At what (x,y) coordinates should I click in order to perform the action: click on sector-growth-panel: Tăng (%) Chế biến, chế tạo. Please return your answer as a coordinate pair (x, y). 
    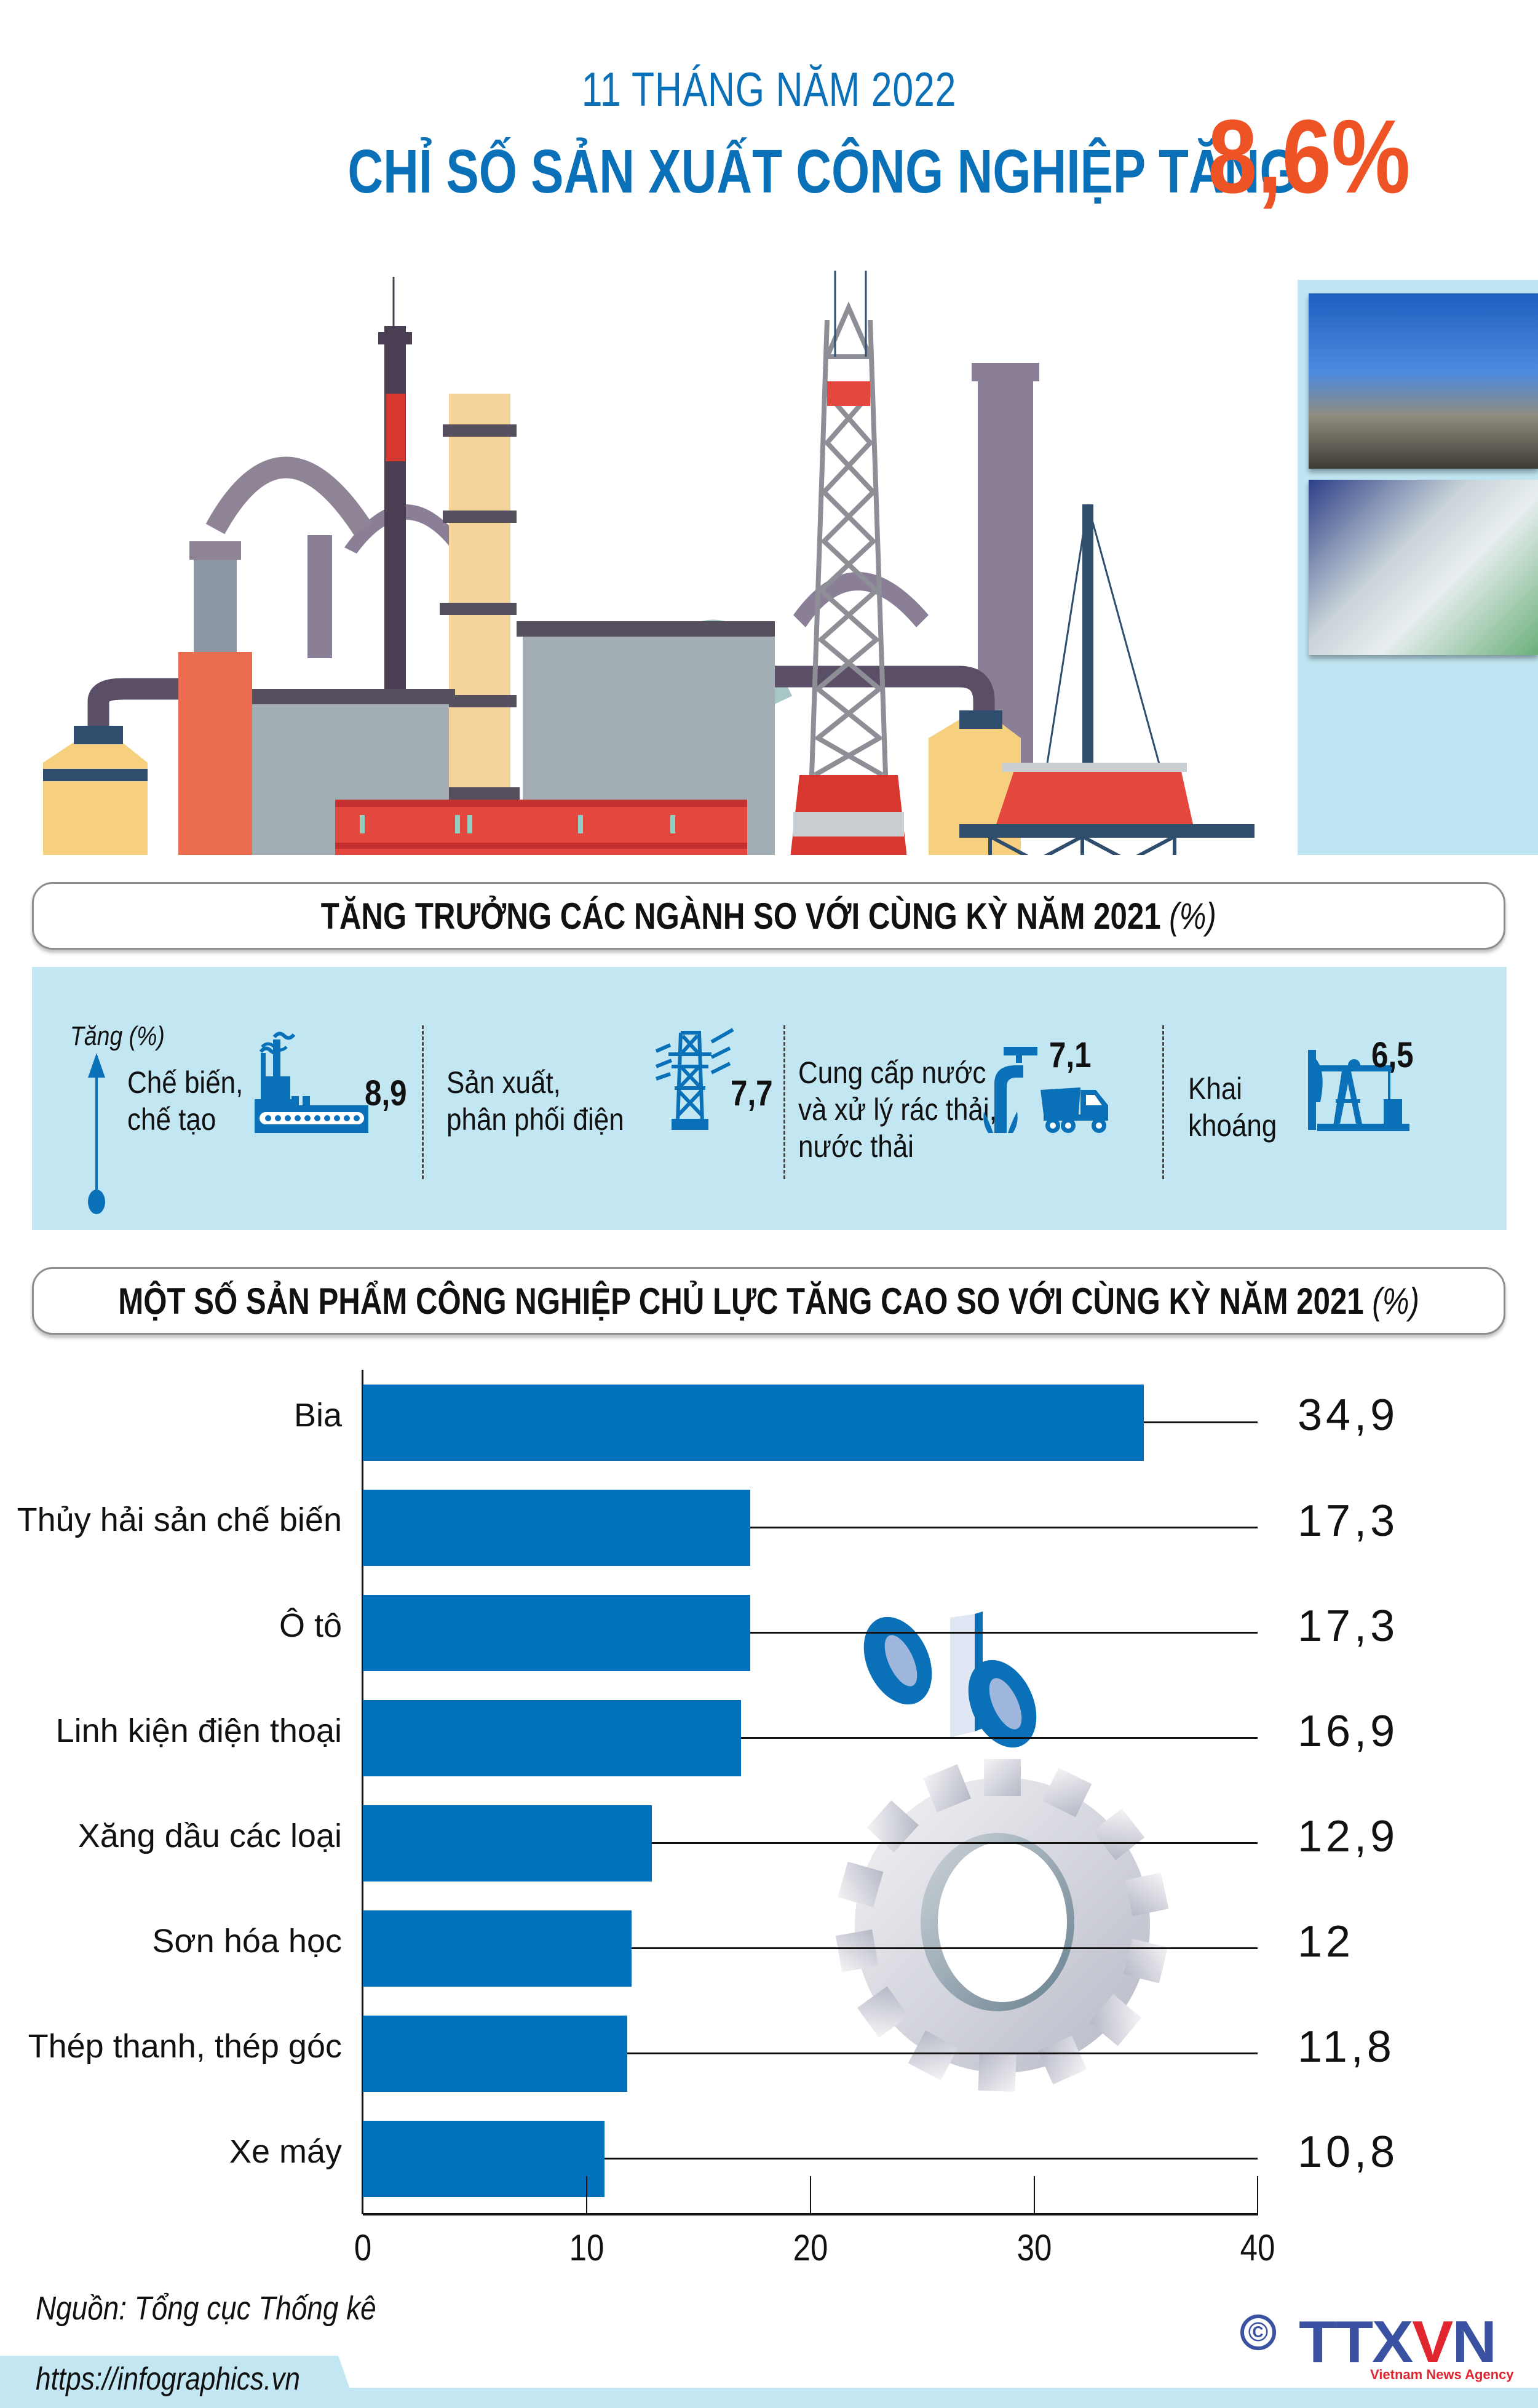
    Looking at the image, I should click on (769, 1099).